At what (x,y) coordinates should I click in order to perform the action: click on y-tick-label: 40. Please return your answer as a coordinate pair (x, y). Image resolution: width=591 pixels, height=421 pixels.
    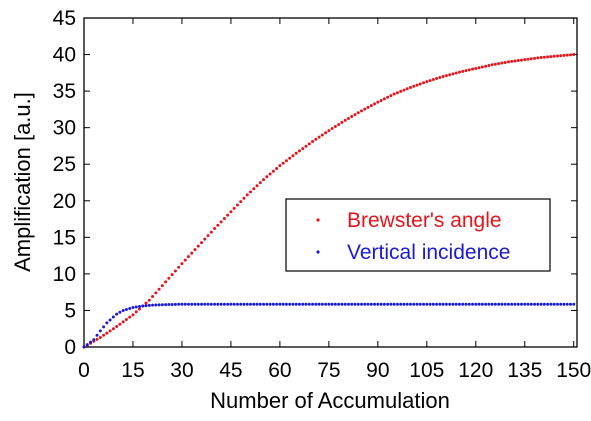
    Looking at the image, I should click on (64, 55).